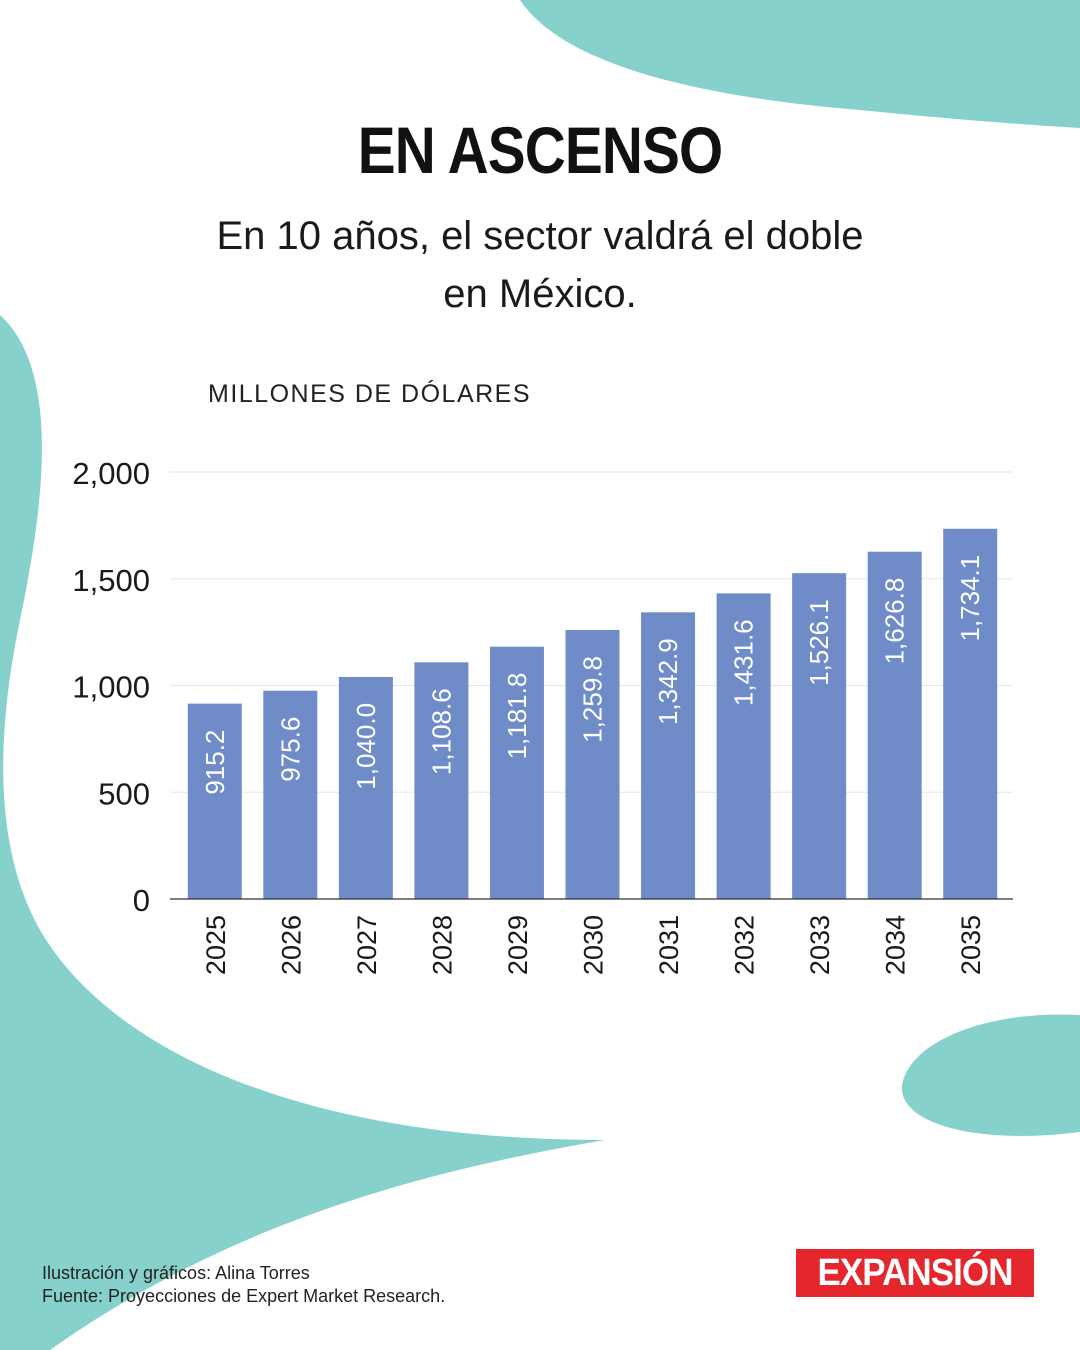 The image size is (1080, 1350). I want to click on expansion-logo: EXPANSIÓN, so click(915, 1273).